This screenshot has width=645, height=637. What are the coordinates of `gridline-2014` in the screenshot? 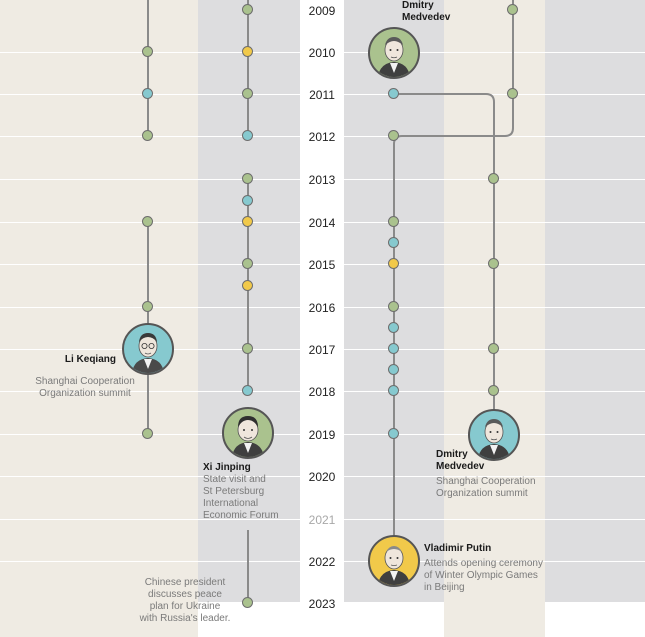 It's located at (322, 222).